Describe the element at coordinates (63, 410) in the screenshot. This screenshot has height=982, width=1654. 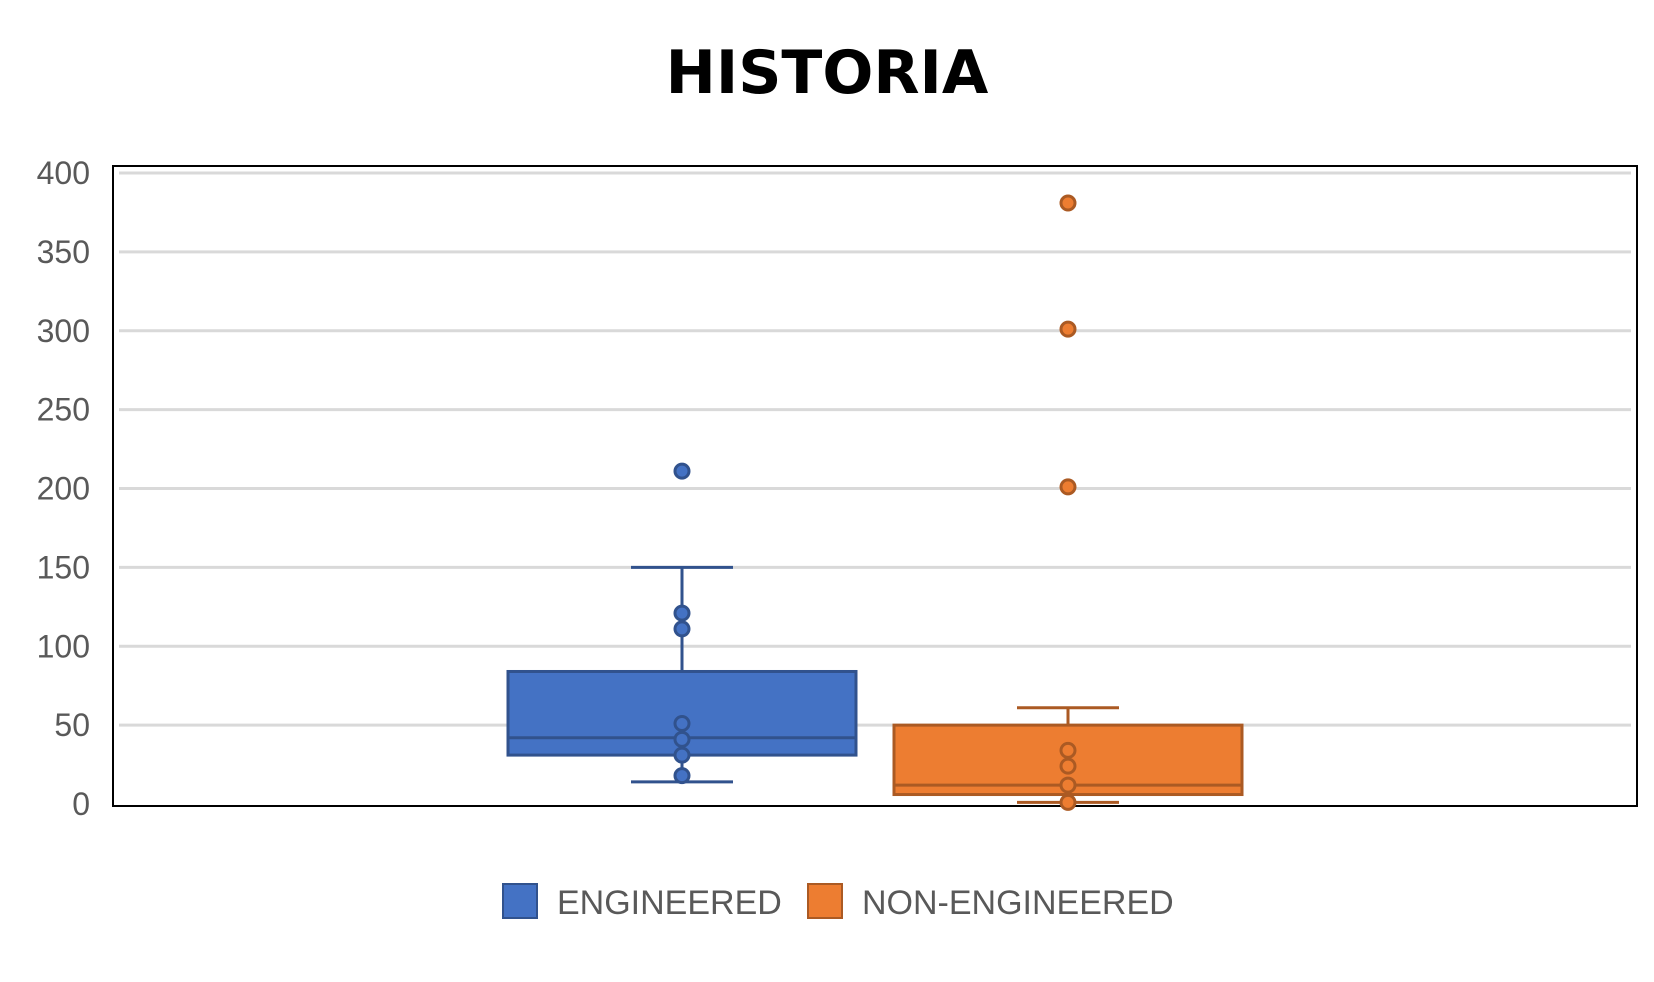
I see `y-tick-label: 250` at that location.